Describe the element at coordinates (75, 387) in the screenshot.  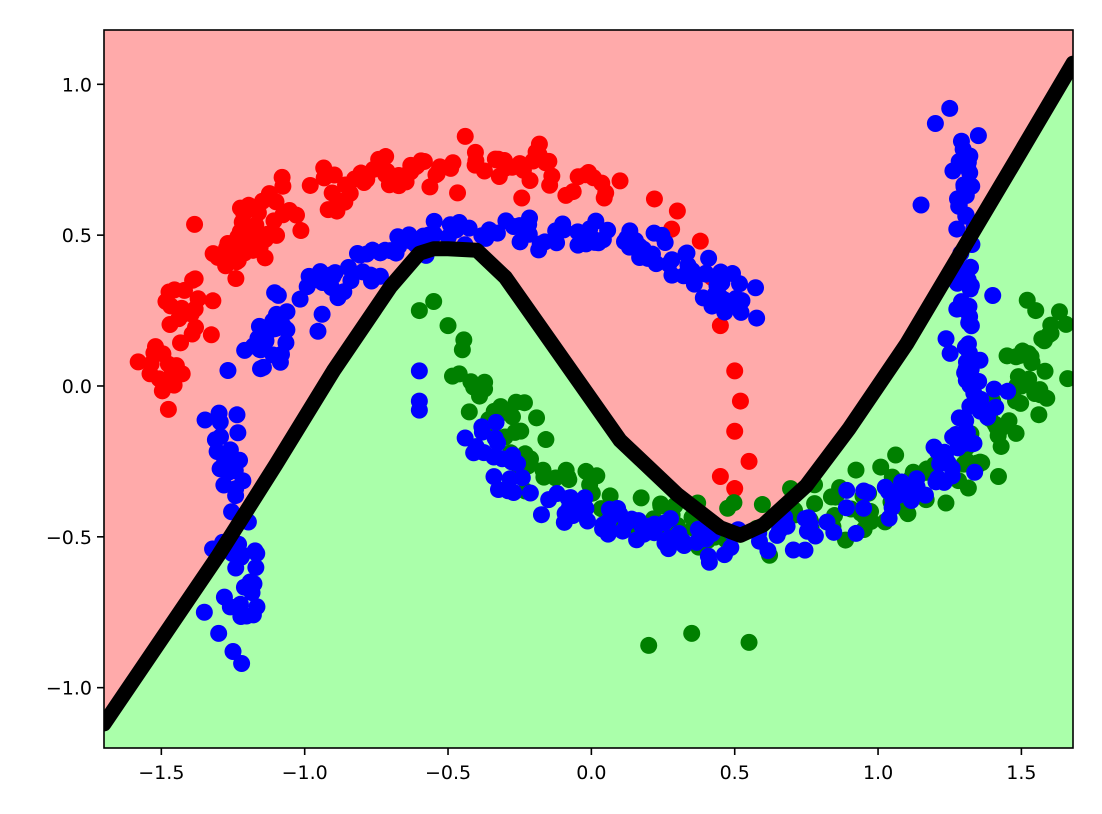
I see `y-axis-ticks: −1.0 −0.5 0.0 0.5 1.0` at that location.